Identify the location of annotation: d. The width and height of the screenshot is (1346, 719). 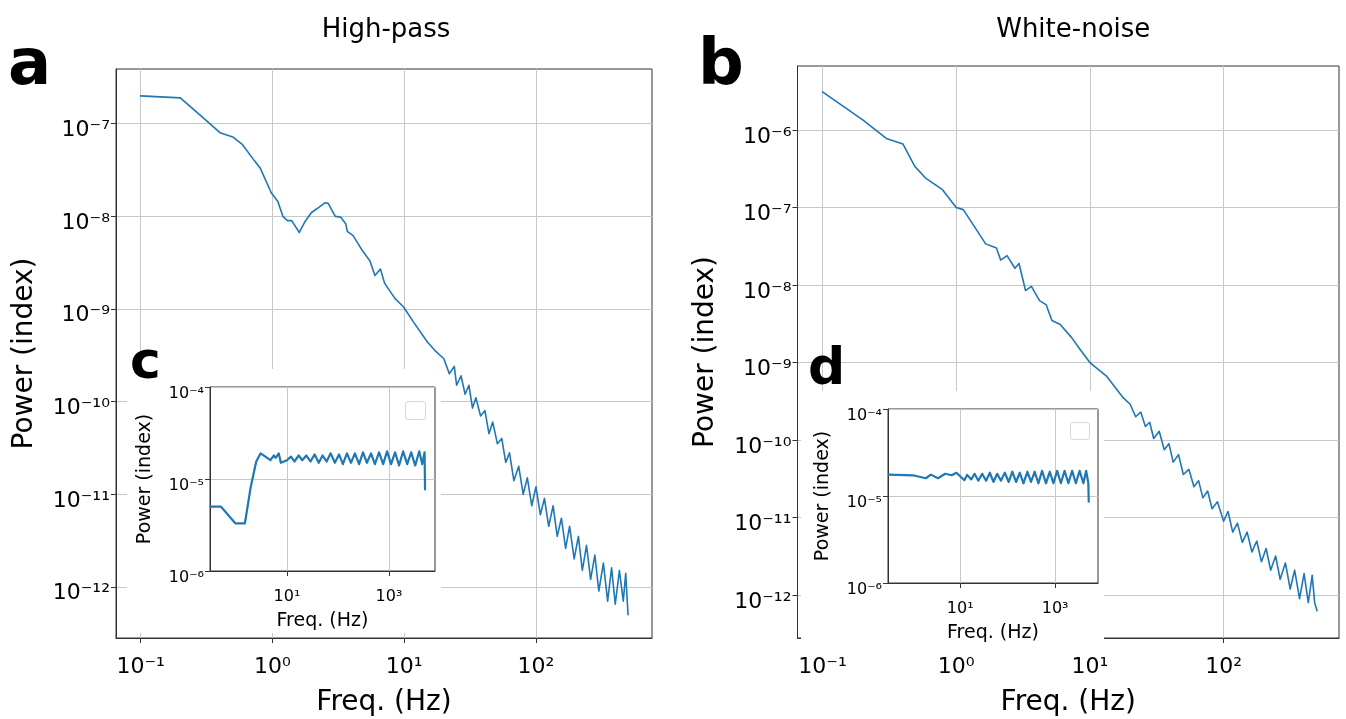
(827, 366).